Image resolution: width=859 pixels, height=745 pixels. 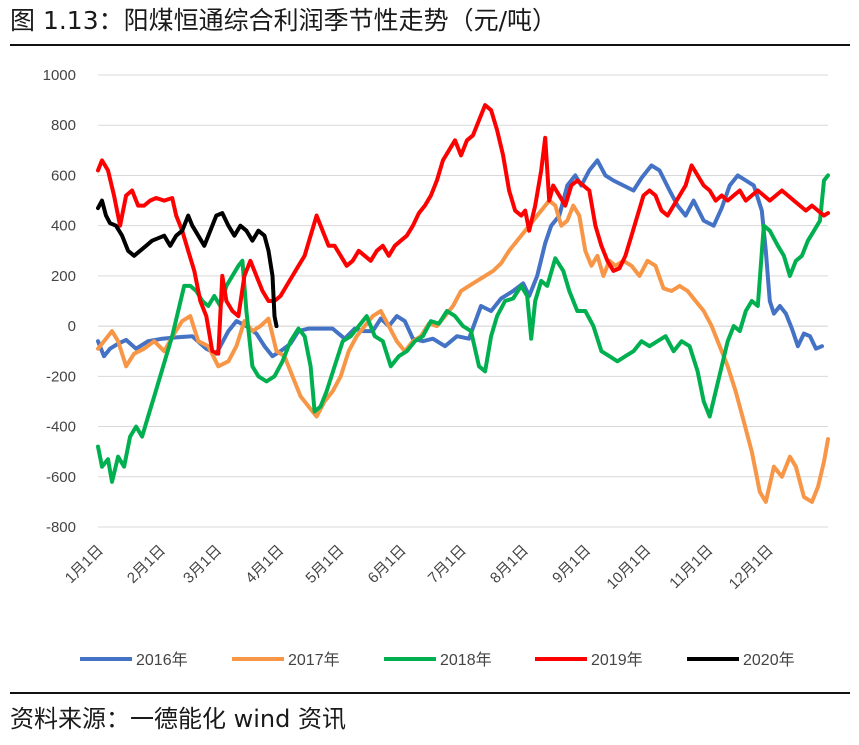 I want to click on y-tick-label: -600, so click(x=61, y=477).